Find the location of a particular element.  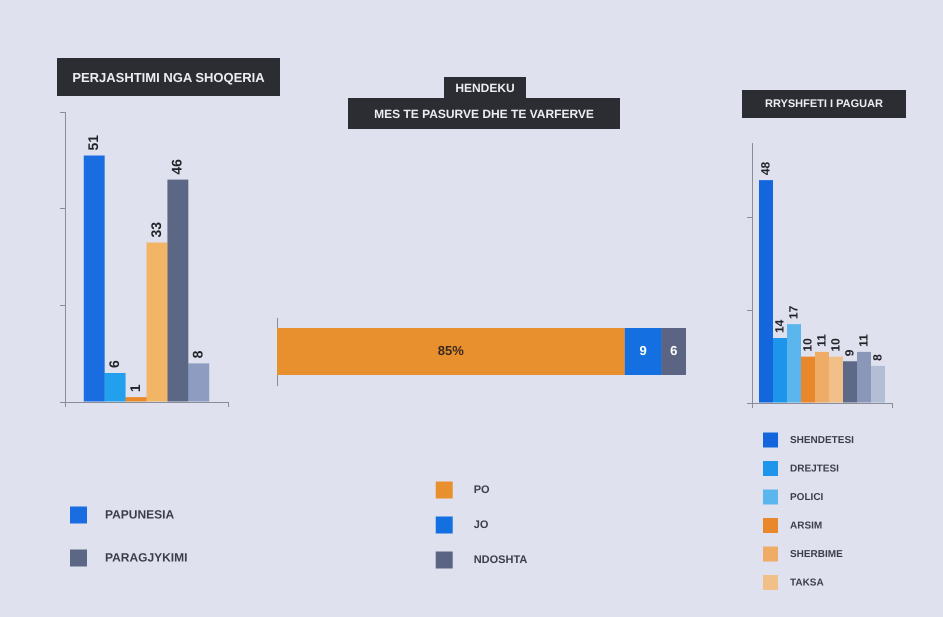

legend-label: PAPUNESIA is located at coordinates (139, 514).